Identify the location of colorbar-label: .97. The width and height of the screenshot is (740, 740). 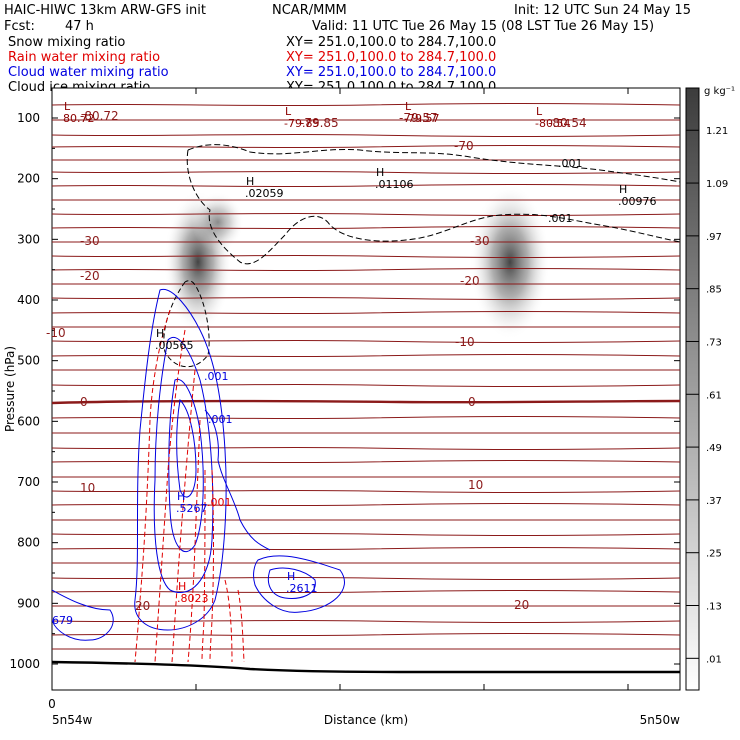
(714, 237).